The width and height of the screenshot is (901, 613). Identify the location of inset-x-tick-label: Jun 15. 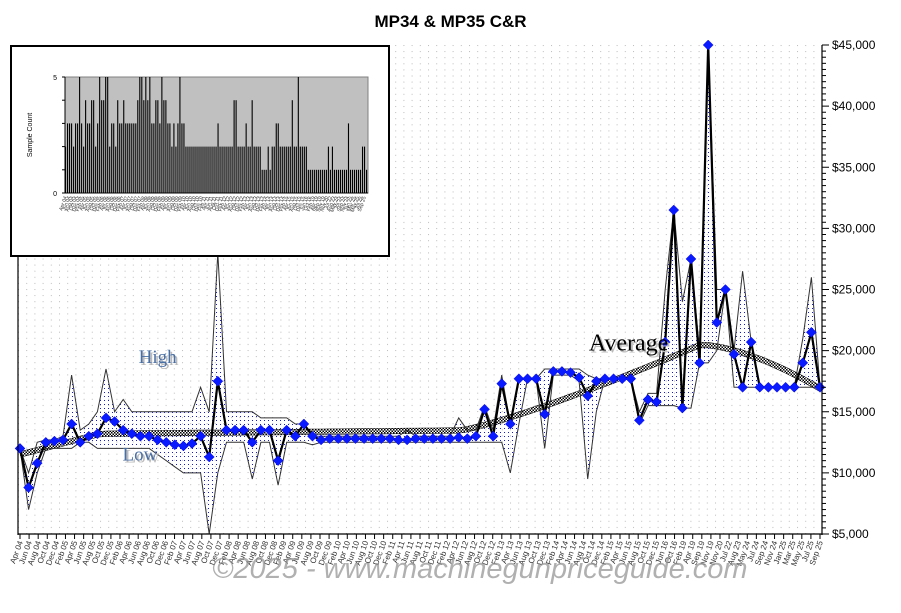
(291, 203).